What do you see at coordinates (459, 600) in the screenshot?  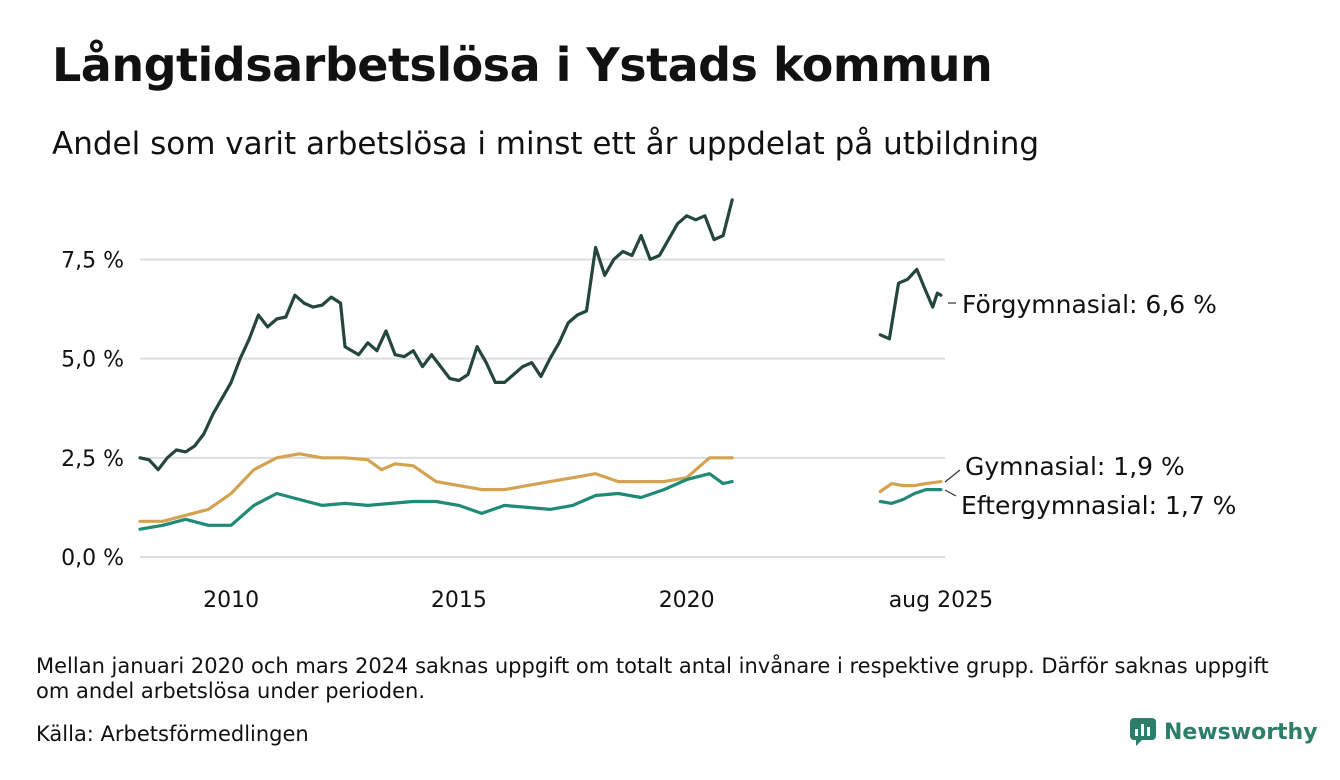 I see `x-tick-label: 2015` at bounding box center [459, 600].